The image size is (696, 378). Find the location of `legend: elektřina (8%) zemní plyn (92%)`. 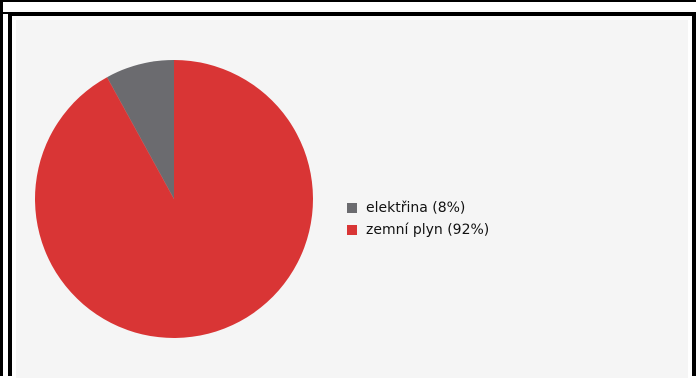

legend: elektřina (8%) zemní plyn (92%) is located at coordinates (418, 219).